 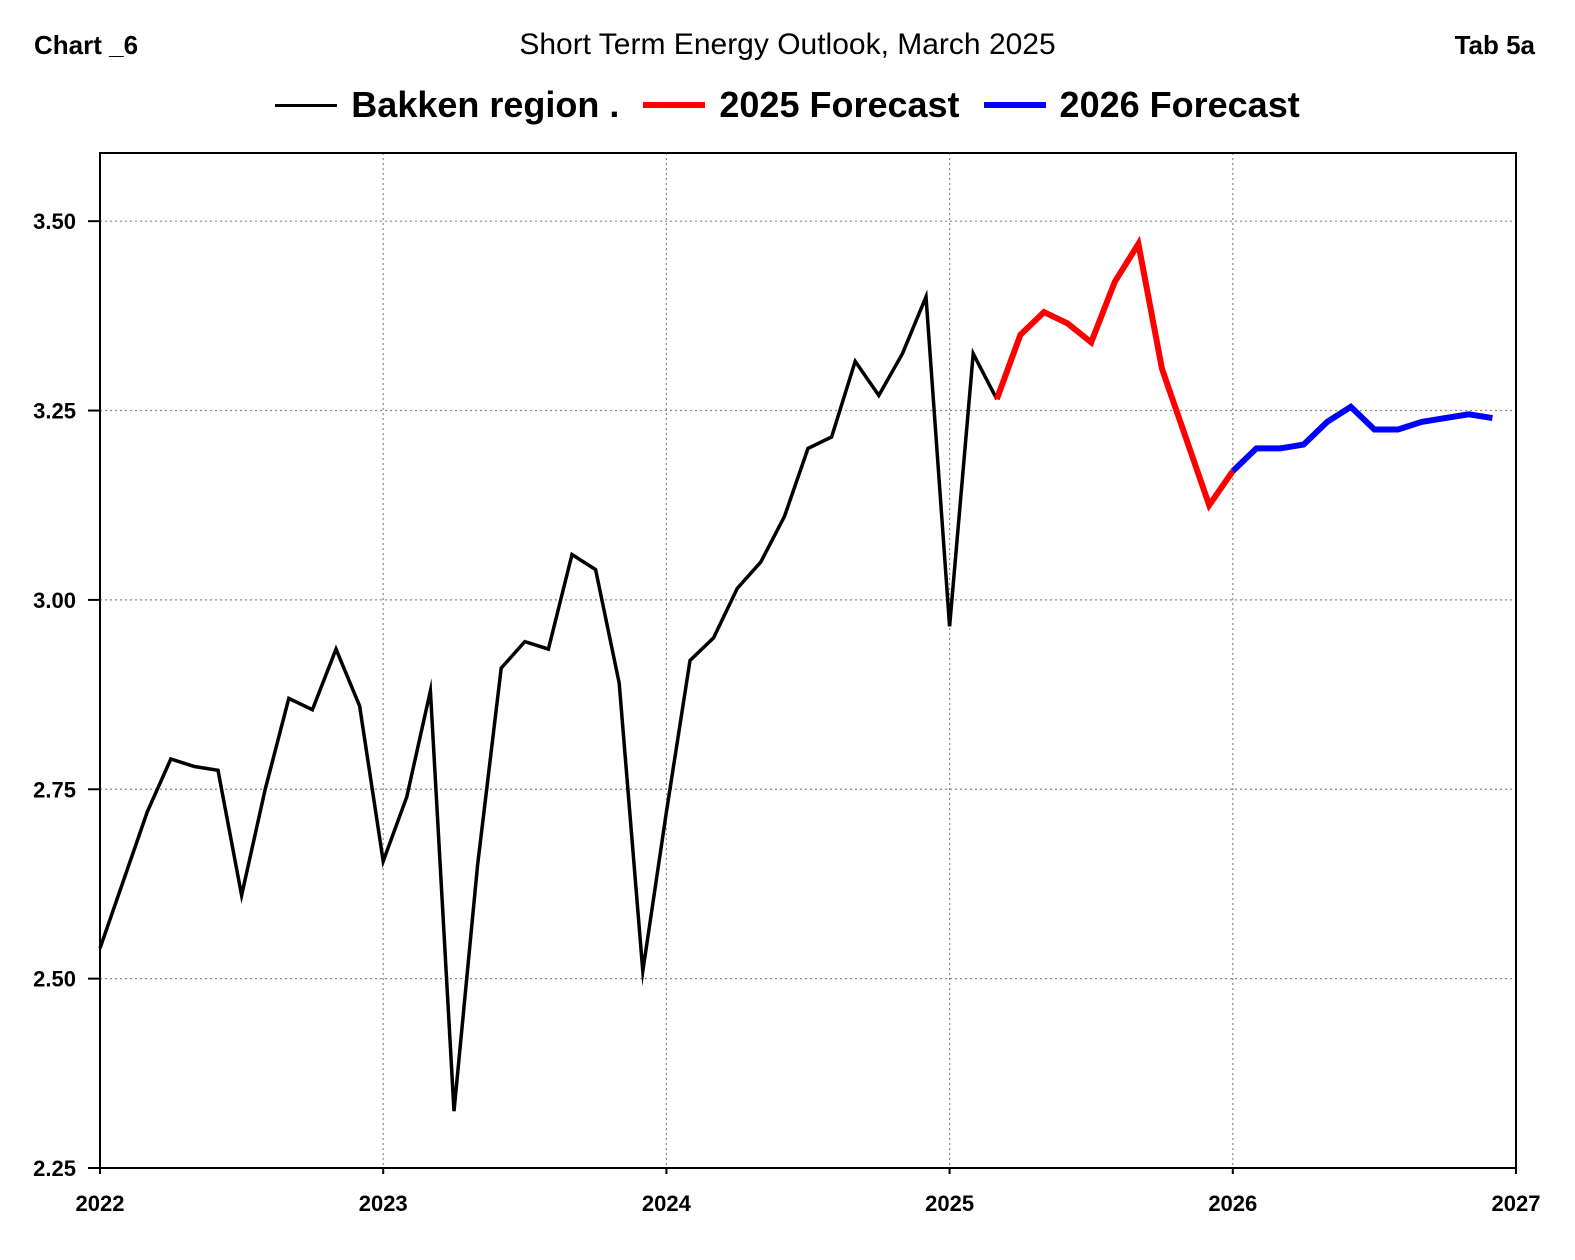 I want to click on chart-title: Short Term Energy Outlook, March 2025, so click(x=787, y=44).